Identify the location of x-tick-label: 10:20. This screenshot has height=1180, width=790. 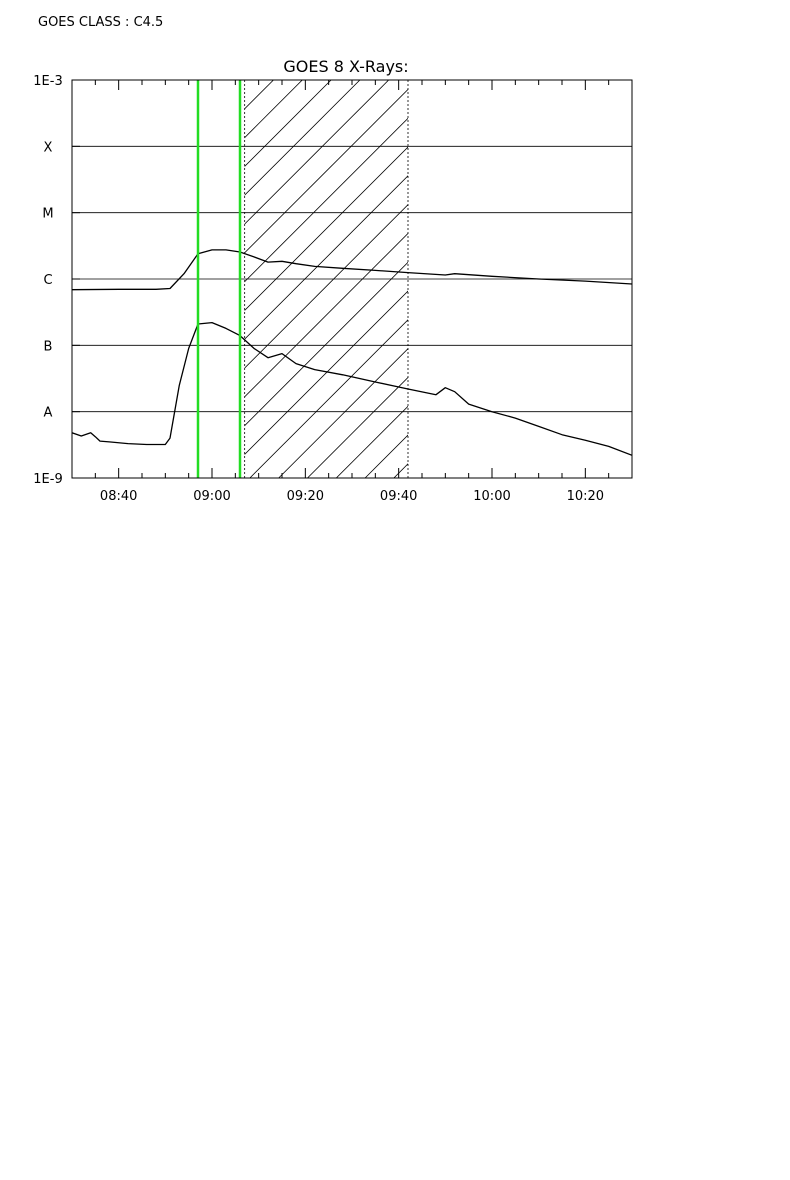
(585, 496).